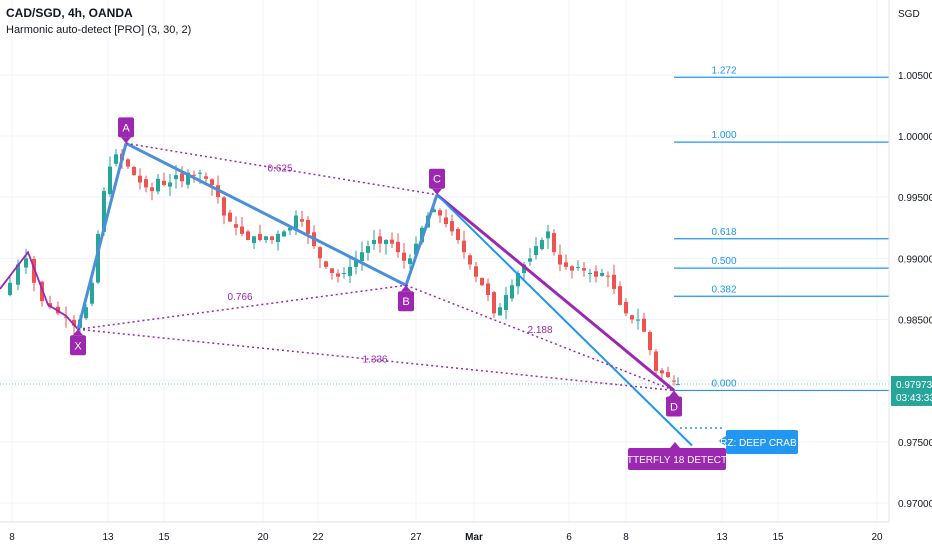  I want to click on detected-label: BUTTERFLY 18 DETECTED, so click(677, 460).